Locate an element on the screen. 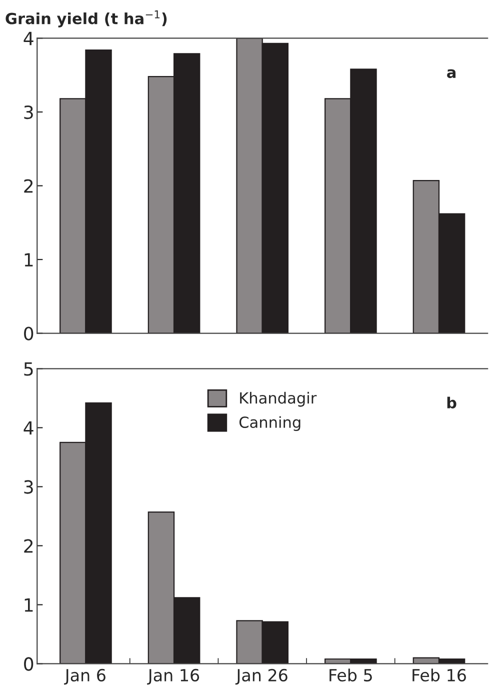  x-tick-label: Jan 16 is located at coordinates (173, 676).